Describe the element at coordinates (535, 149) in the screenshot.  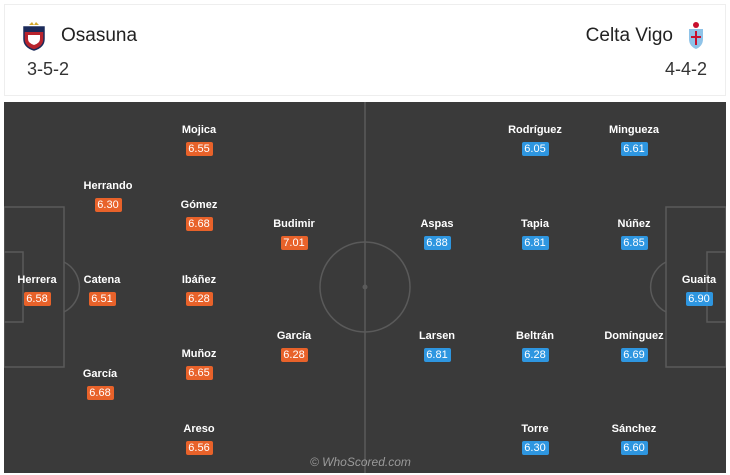
I see `player-rating: 6.05` at that location.